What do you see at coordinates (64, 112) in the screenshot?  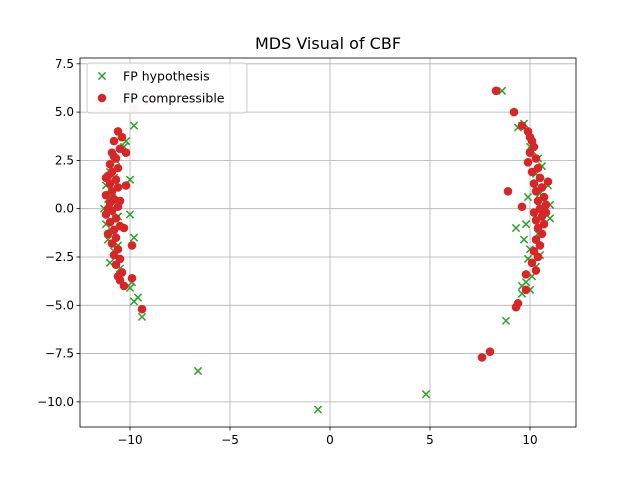 I see `y-tick-label: 5.0` at bounding box center [64, 112].